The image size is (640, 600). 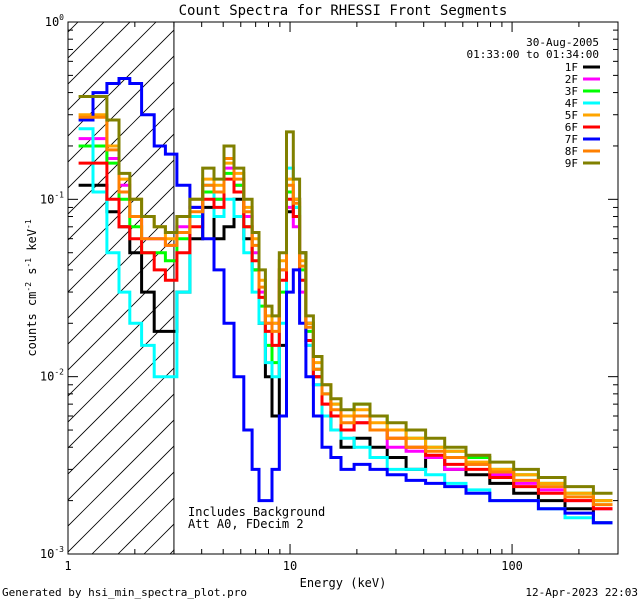 What do you see at coordinates (571, 151) in the screenshot?
I see `legend-label-8F: 8F` at bounding box center [571, 151].